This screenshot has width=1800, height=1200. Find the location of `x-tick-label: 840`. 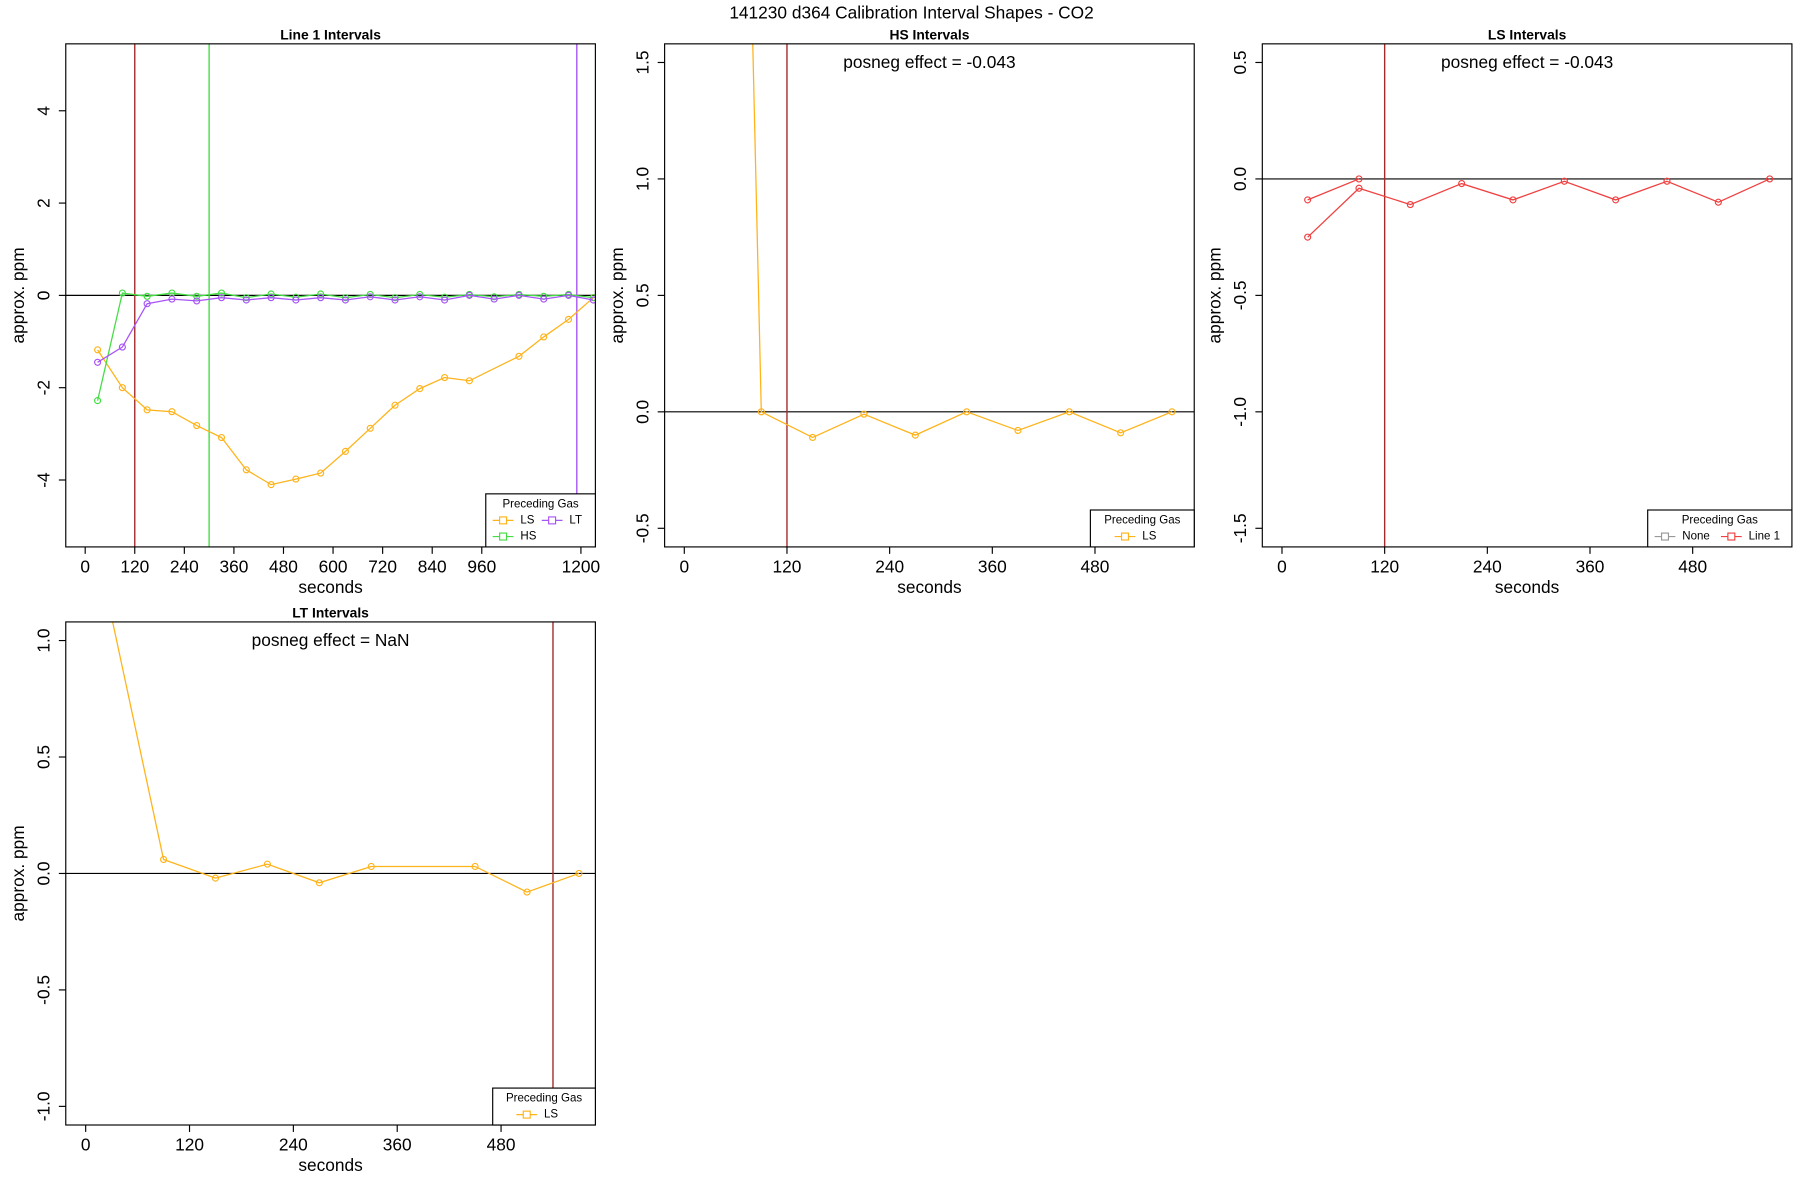

x-tick-label: 840 is located at coordinates (432, 566).